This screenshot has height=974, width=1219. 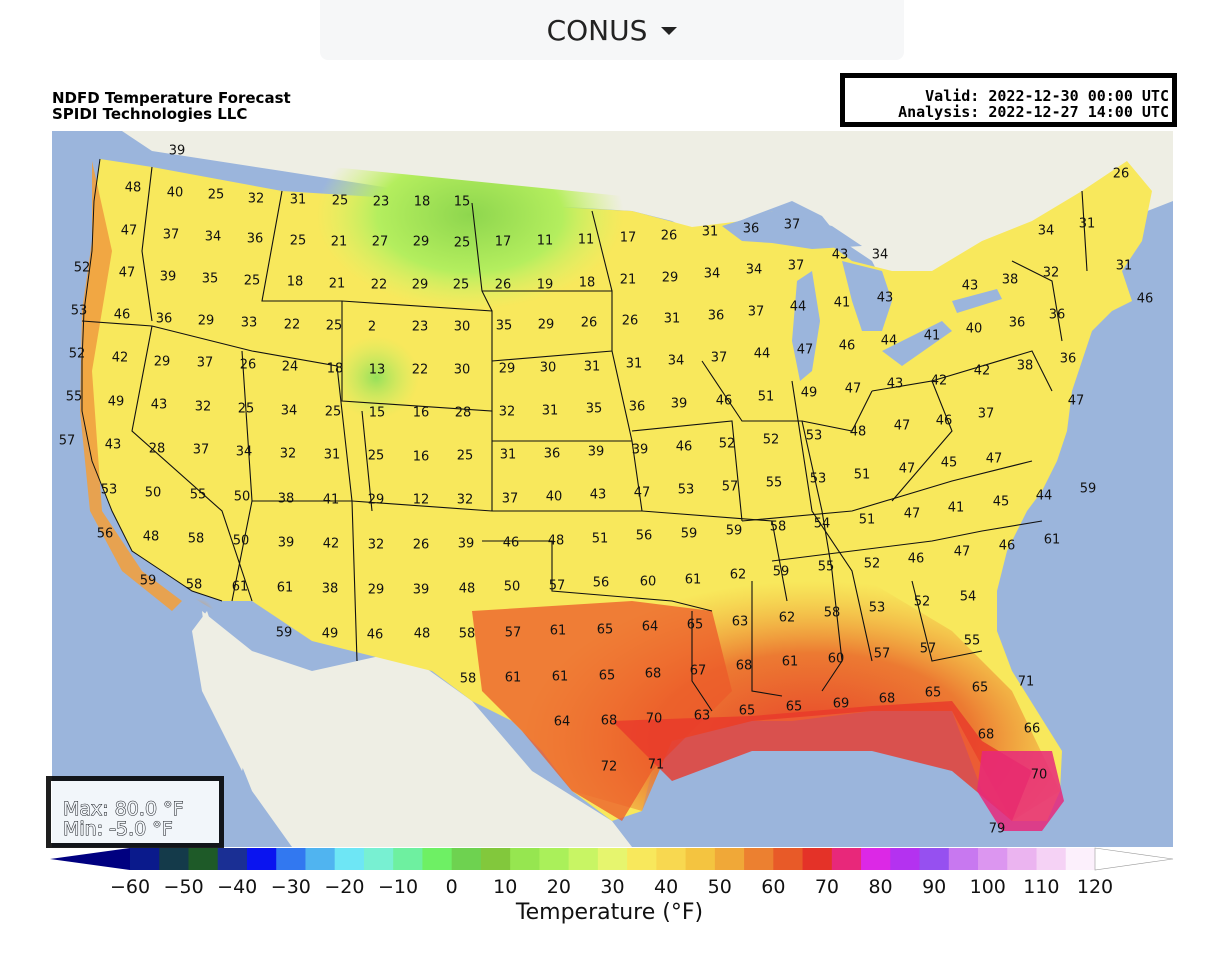 What do you see at coordinates (505, 887) in the screenshot?
I see `colorbar-tick-label: 10` at bounding box center [505, 887].